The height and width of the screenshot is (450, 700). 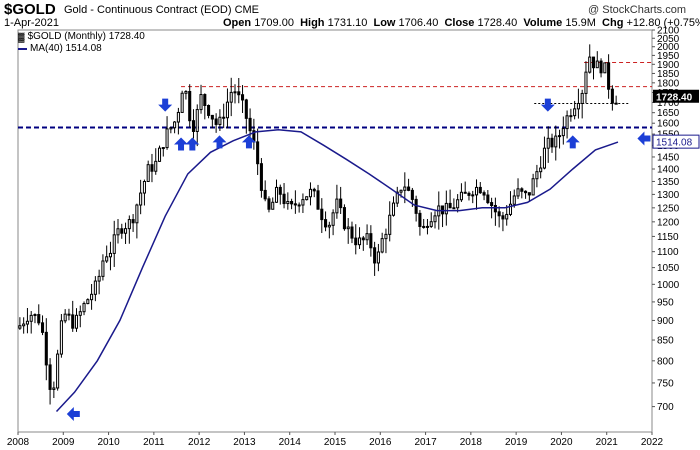 I want to click on ma-value-tag, so click(x=676, y=141).